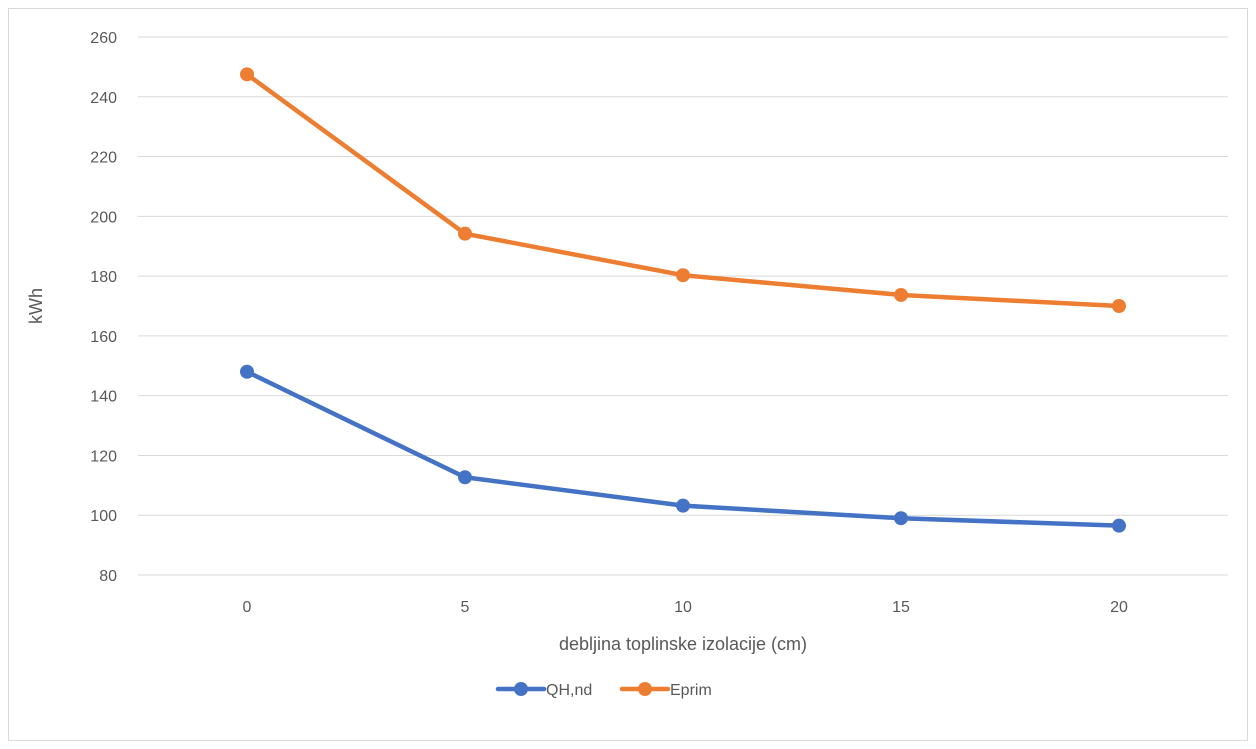 Image resolution: width=1256 pixels, height=749 pixels. What do you see at coordinates (103, 337) in the screenshot?
I see `y-tick-label: 160` at bounding box center [103, 337].